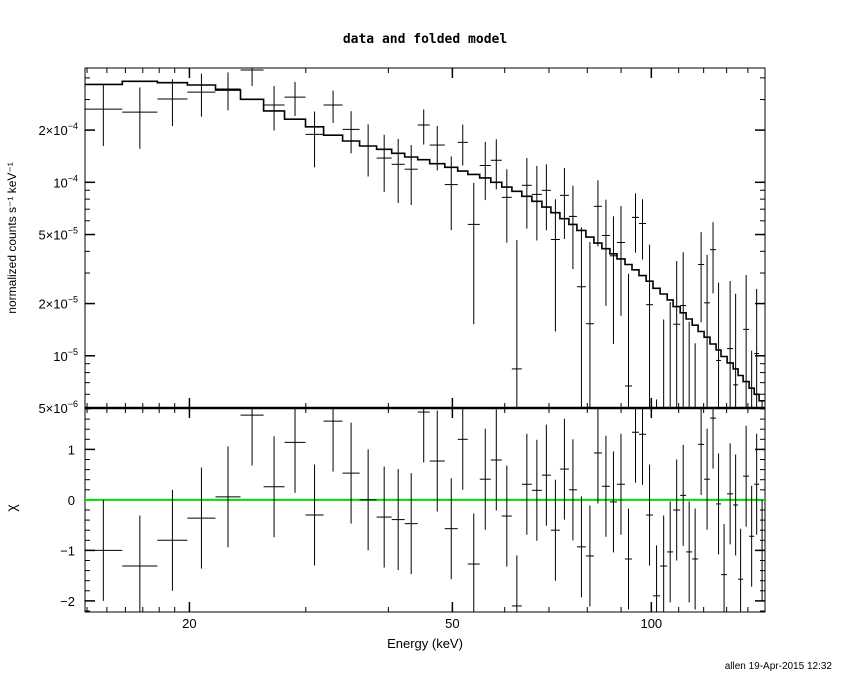 This screenshot has height=680, width=850. What do you see at coordinates (65, 355) in the screenshot?
I see `y-tick-label: 10⁻⁵` at bounding box center [65, 355].